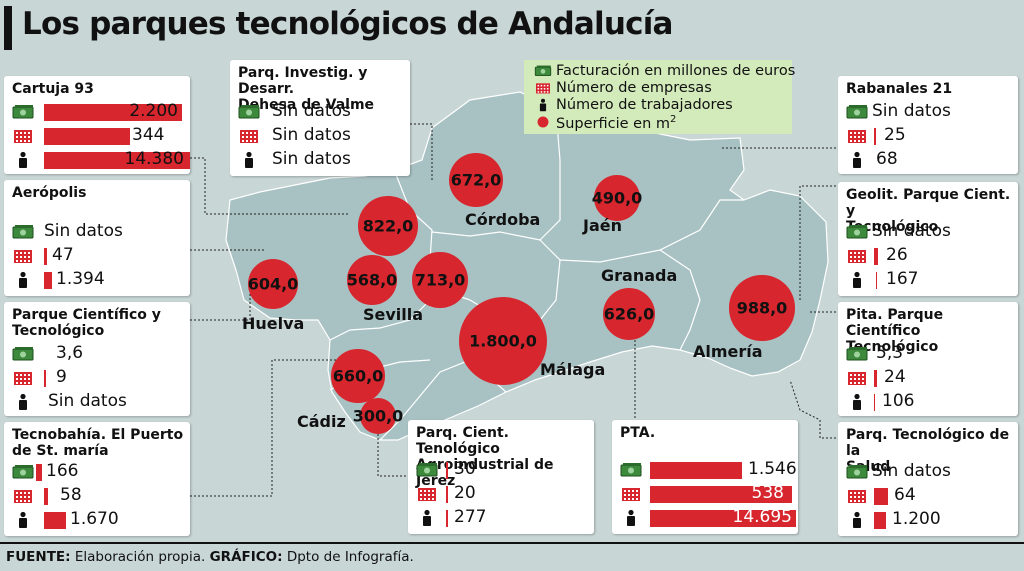 The height and width of the screenshot is (571, 1024). I want to click on region-label-granada: Granada, so click(639, 275).